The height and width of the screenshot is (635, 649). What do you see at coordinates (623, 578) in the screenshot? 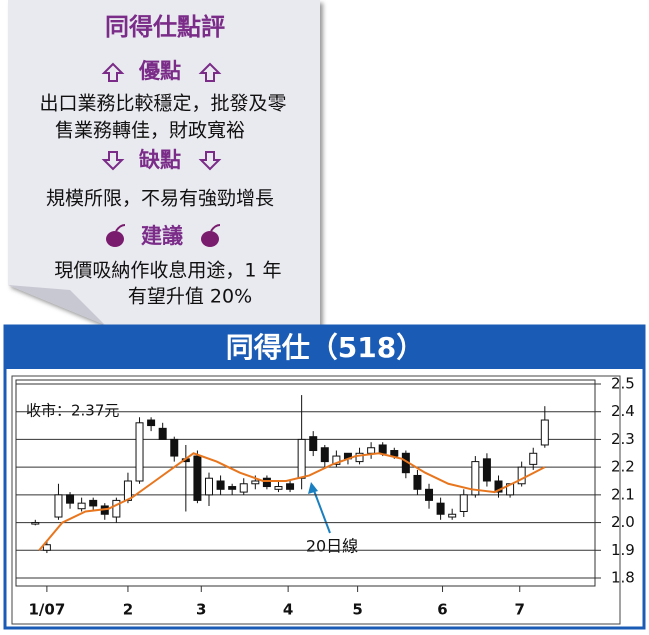
I see `y-tick-label: 1.8` at bounding box center [623, 578].